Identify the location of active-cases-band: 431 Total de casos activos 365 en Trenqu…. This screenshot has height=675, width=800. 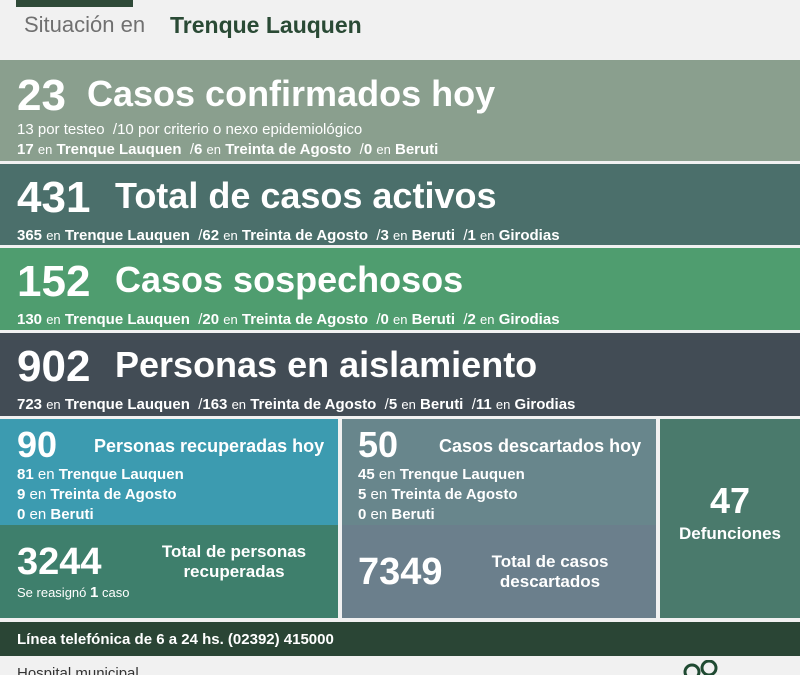
(400, 204).